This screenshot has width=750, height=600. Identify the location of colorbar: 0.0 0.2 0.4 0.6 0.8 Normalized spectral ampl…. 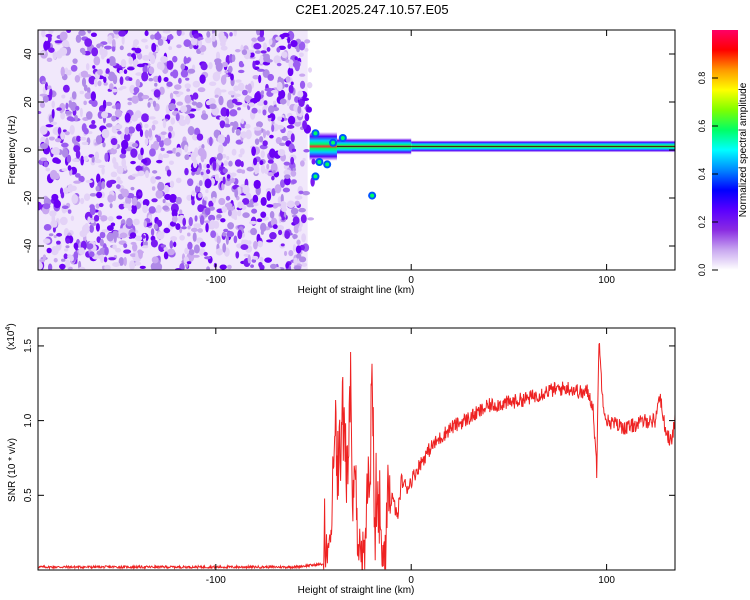
(723, 153).